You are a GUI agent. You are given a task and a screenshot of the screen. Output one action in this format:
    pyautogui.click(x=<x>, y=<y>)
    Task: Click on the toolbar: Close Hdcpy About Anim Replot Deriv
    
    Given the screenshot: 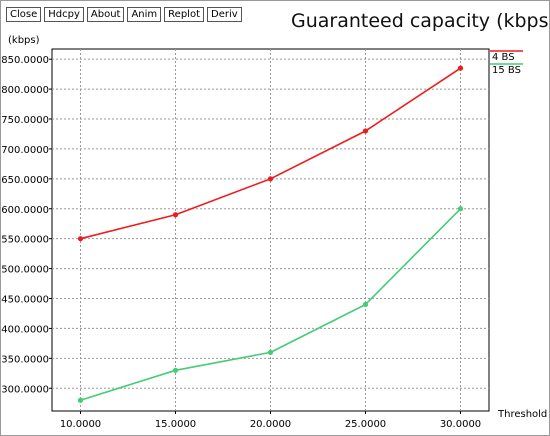 What is the action you would take?
    pyautogui.click(x=124, y=14)
    